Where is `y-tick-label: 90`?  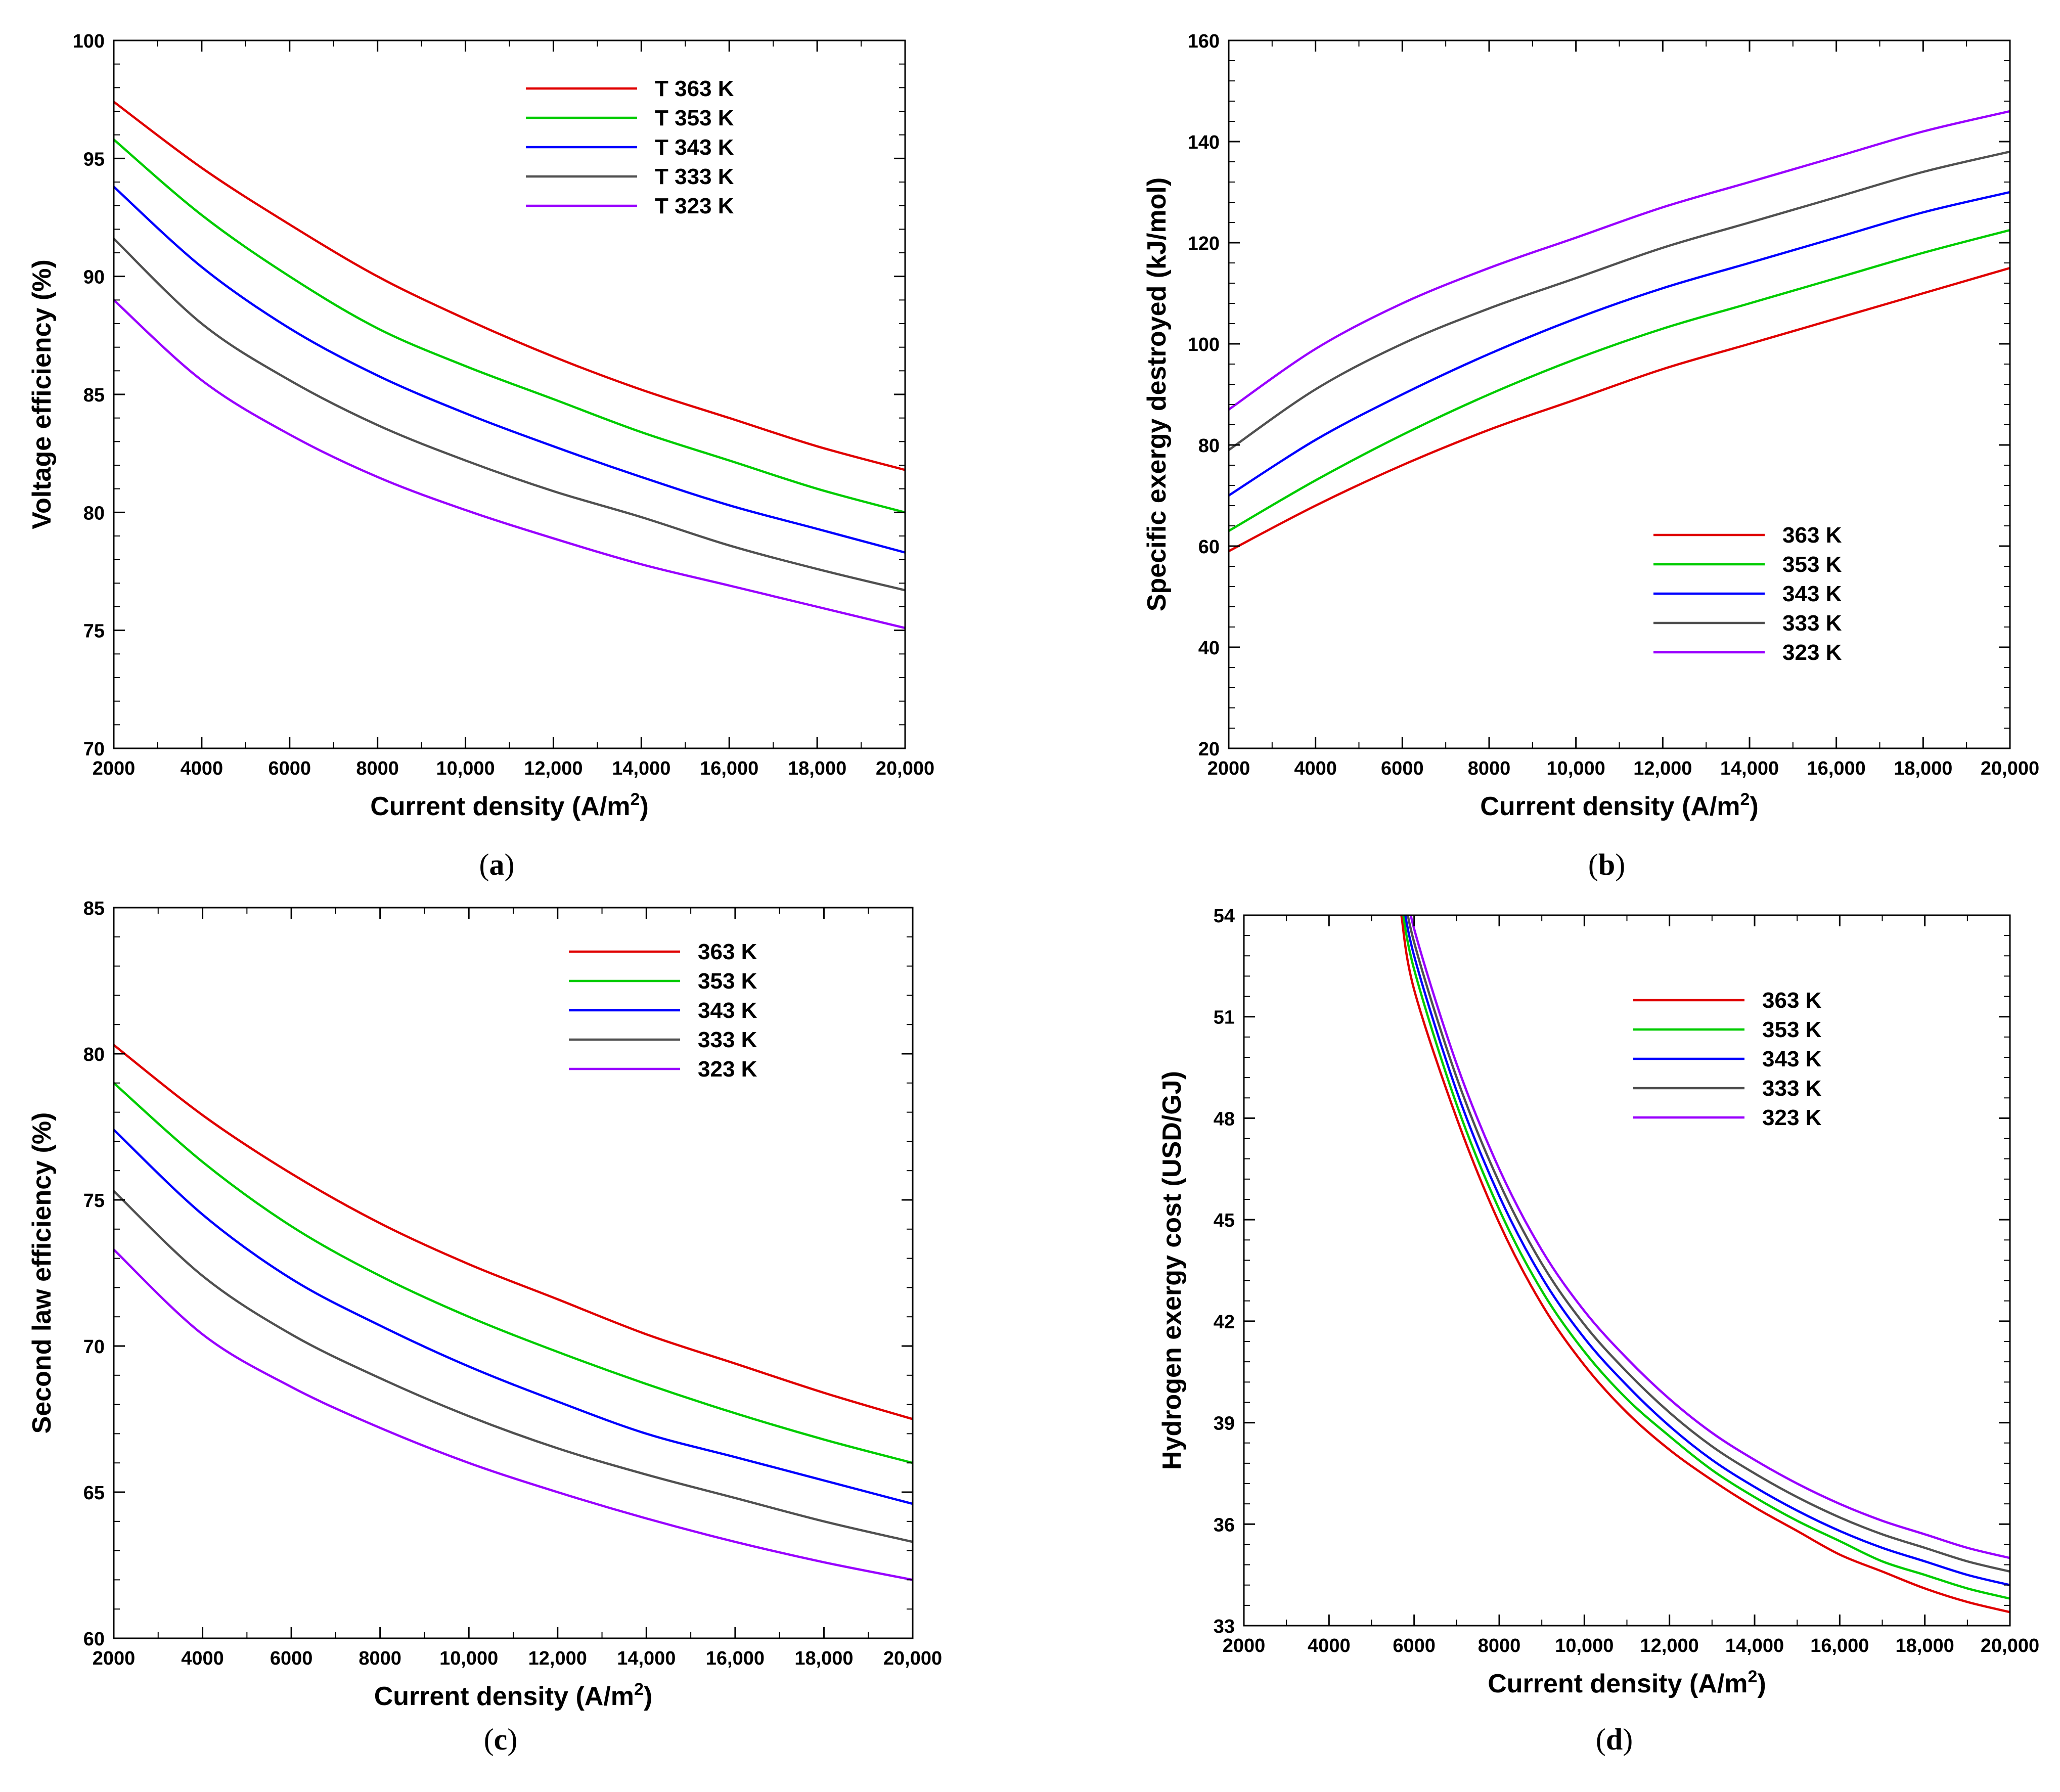
y-tick-label: 90 is located at coordinates (94, 277).